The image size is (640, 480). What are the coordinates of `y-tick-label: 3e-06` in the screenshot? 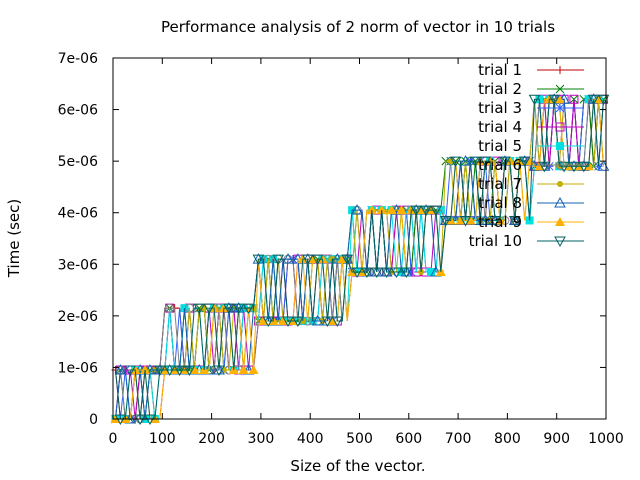 It's located at (78, 265).